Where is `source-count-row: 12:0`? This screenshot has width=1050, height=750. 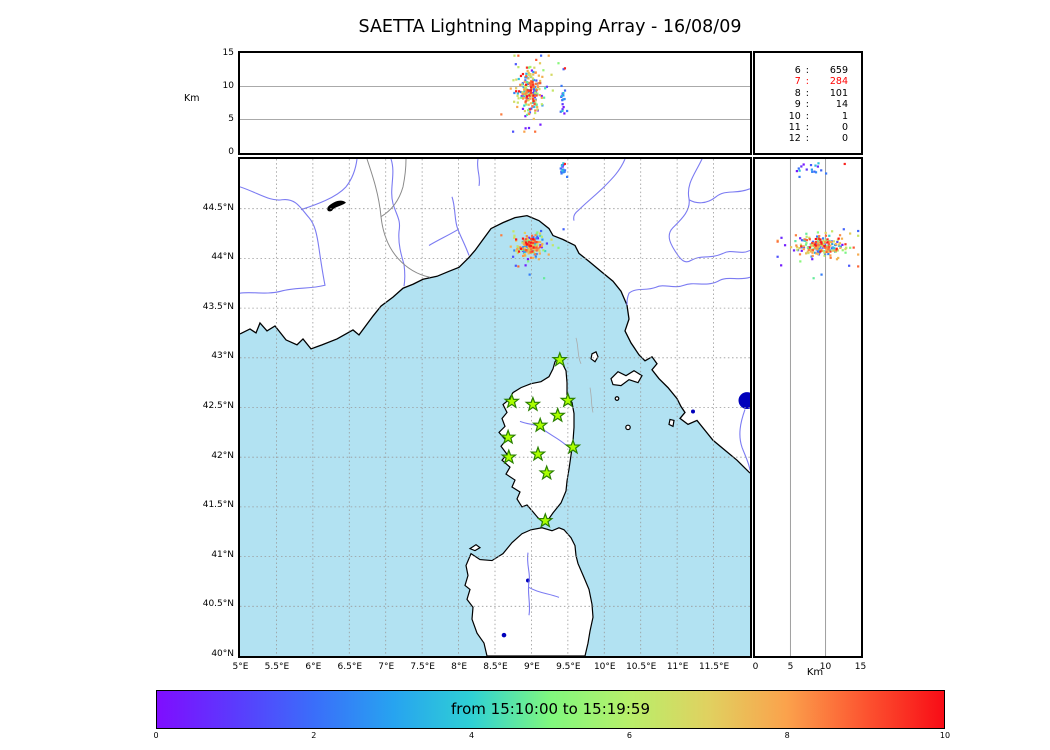 source-count-row: 12:0 is located at coordinates (818, 139).